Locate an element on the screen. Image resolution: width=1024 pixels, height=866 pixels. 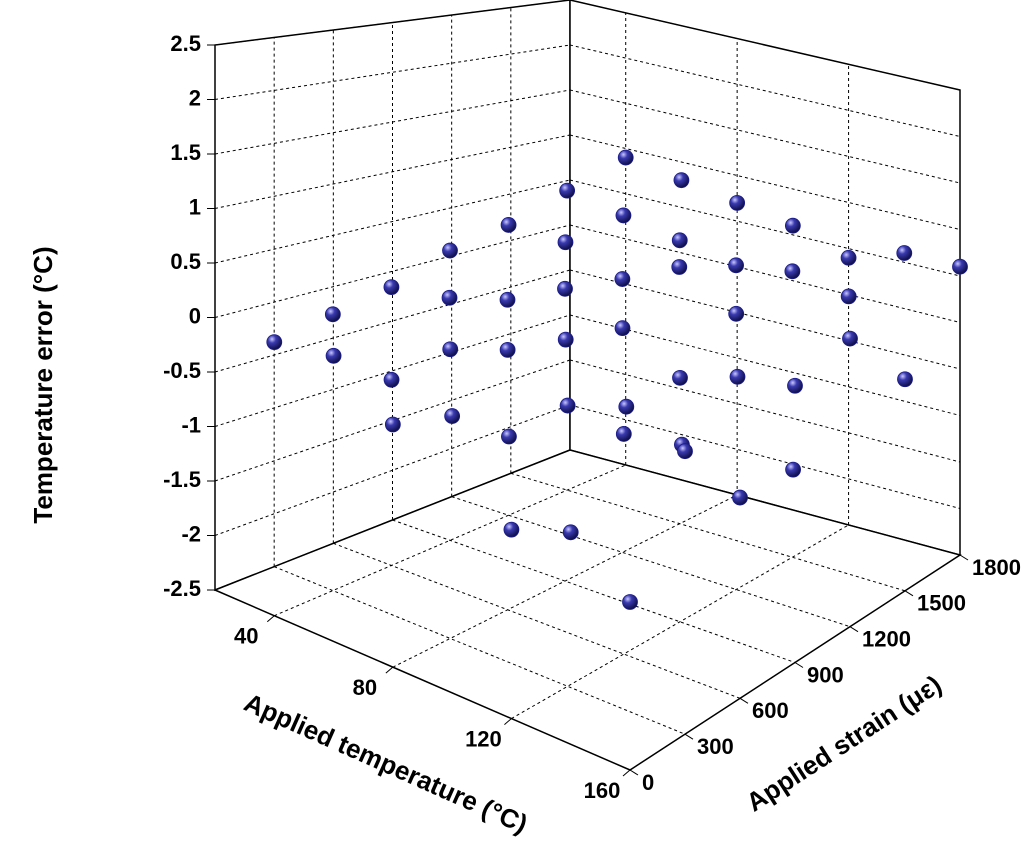
x-tick-label: 120 is located at coordinates (483, 738).